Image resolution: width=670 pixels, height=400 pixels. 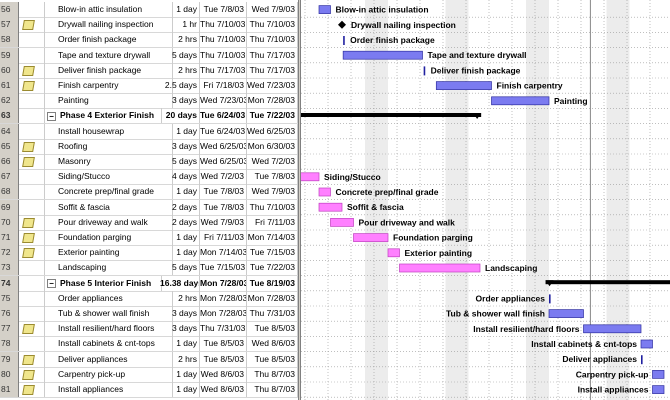 I want to click on task-name: Blow-in attic insulation, so click(x=109, y=9).